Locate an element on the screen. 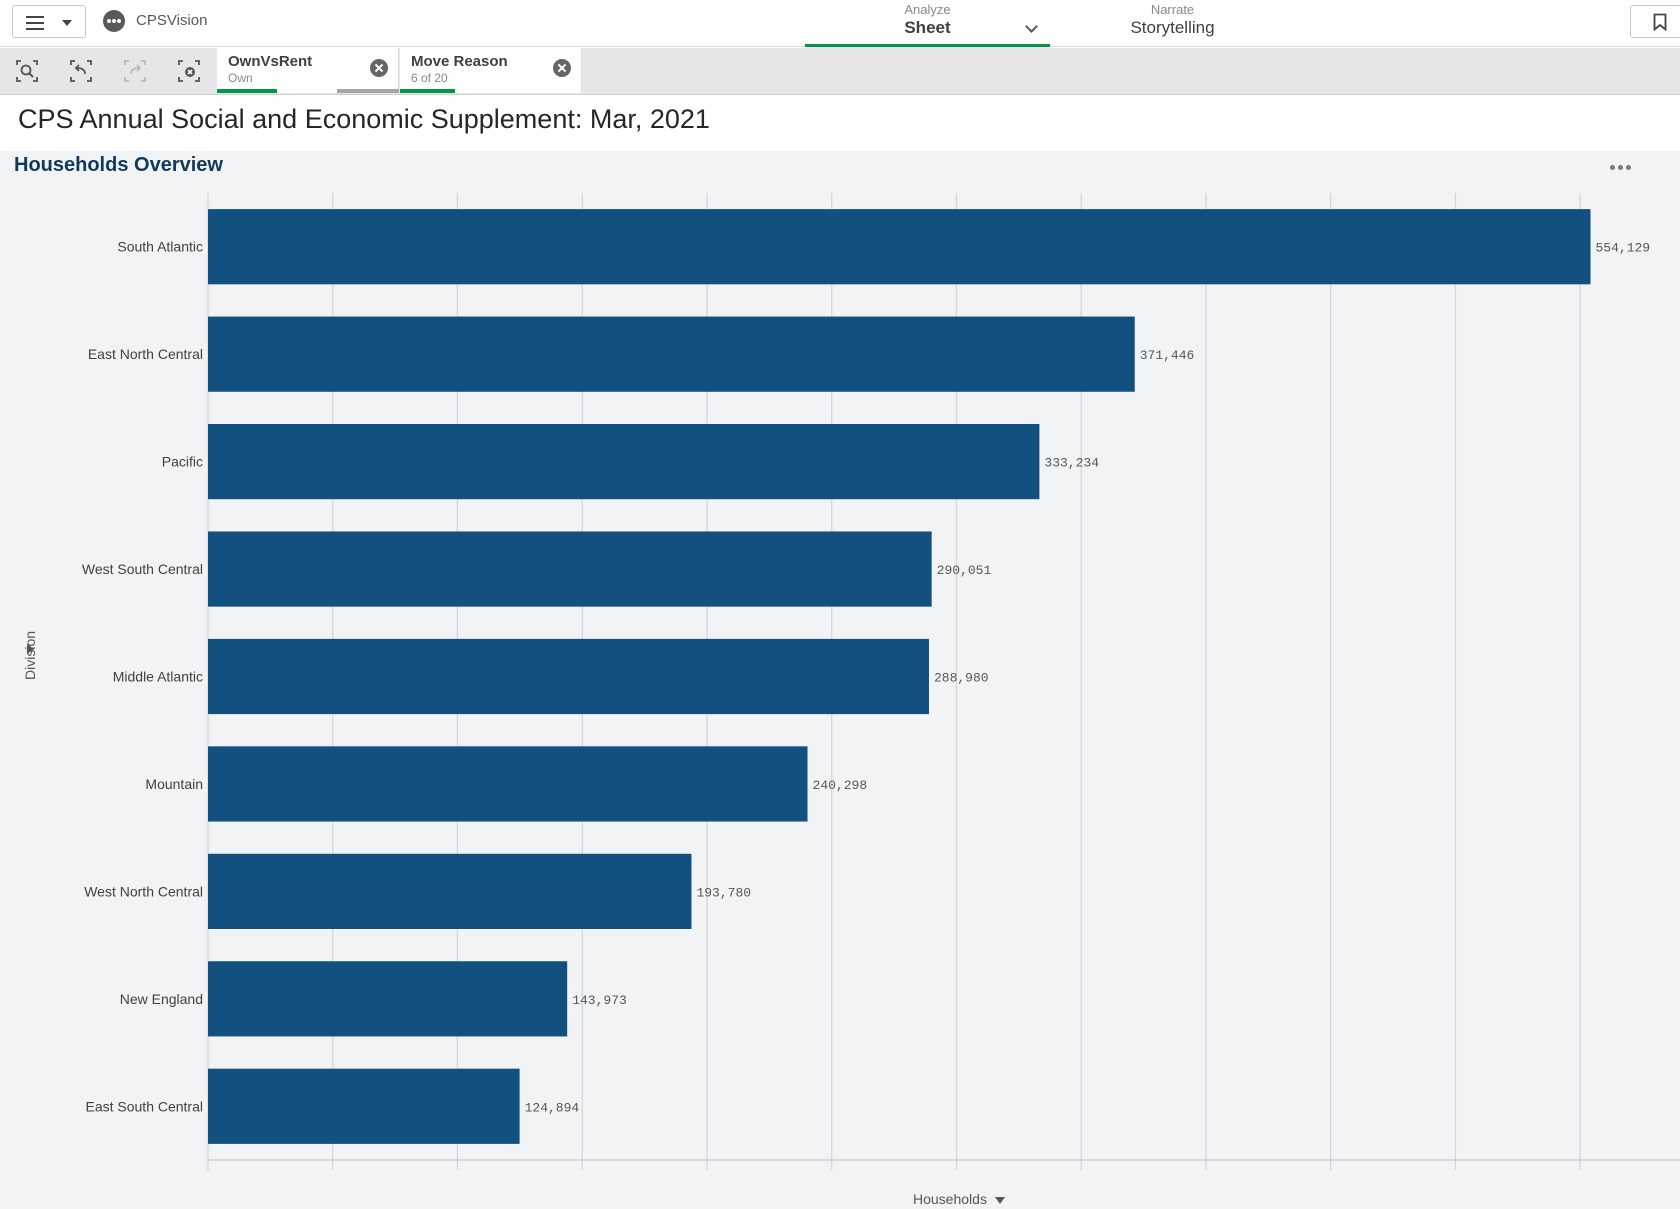 The image size is (1680, 1209). clear-all-selections-button is located at coordinates (189, 71).